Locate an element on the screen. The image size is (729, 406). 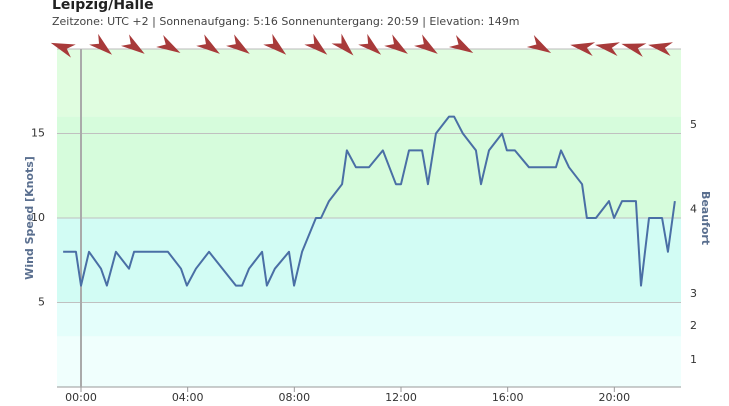
y2-tick-label: 3 is located at coordinates (693, 293).